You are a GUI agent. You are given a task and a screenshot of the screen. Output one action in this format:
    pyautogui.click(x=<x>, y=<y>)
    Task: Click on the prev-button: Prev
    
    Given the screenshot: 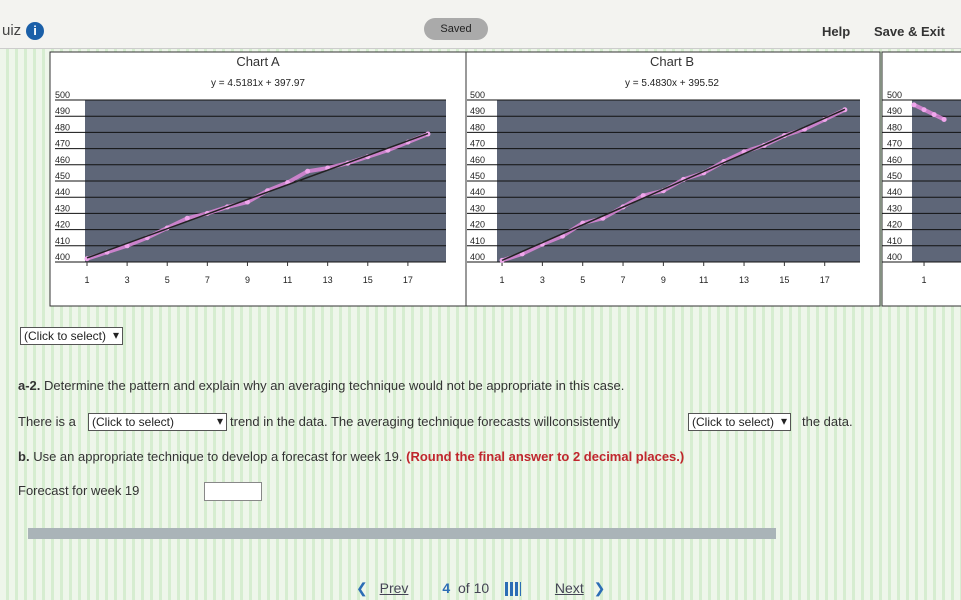 What is the action you would take?
    pyautogui.click(x=394, y=588)
    